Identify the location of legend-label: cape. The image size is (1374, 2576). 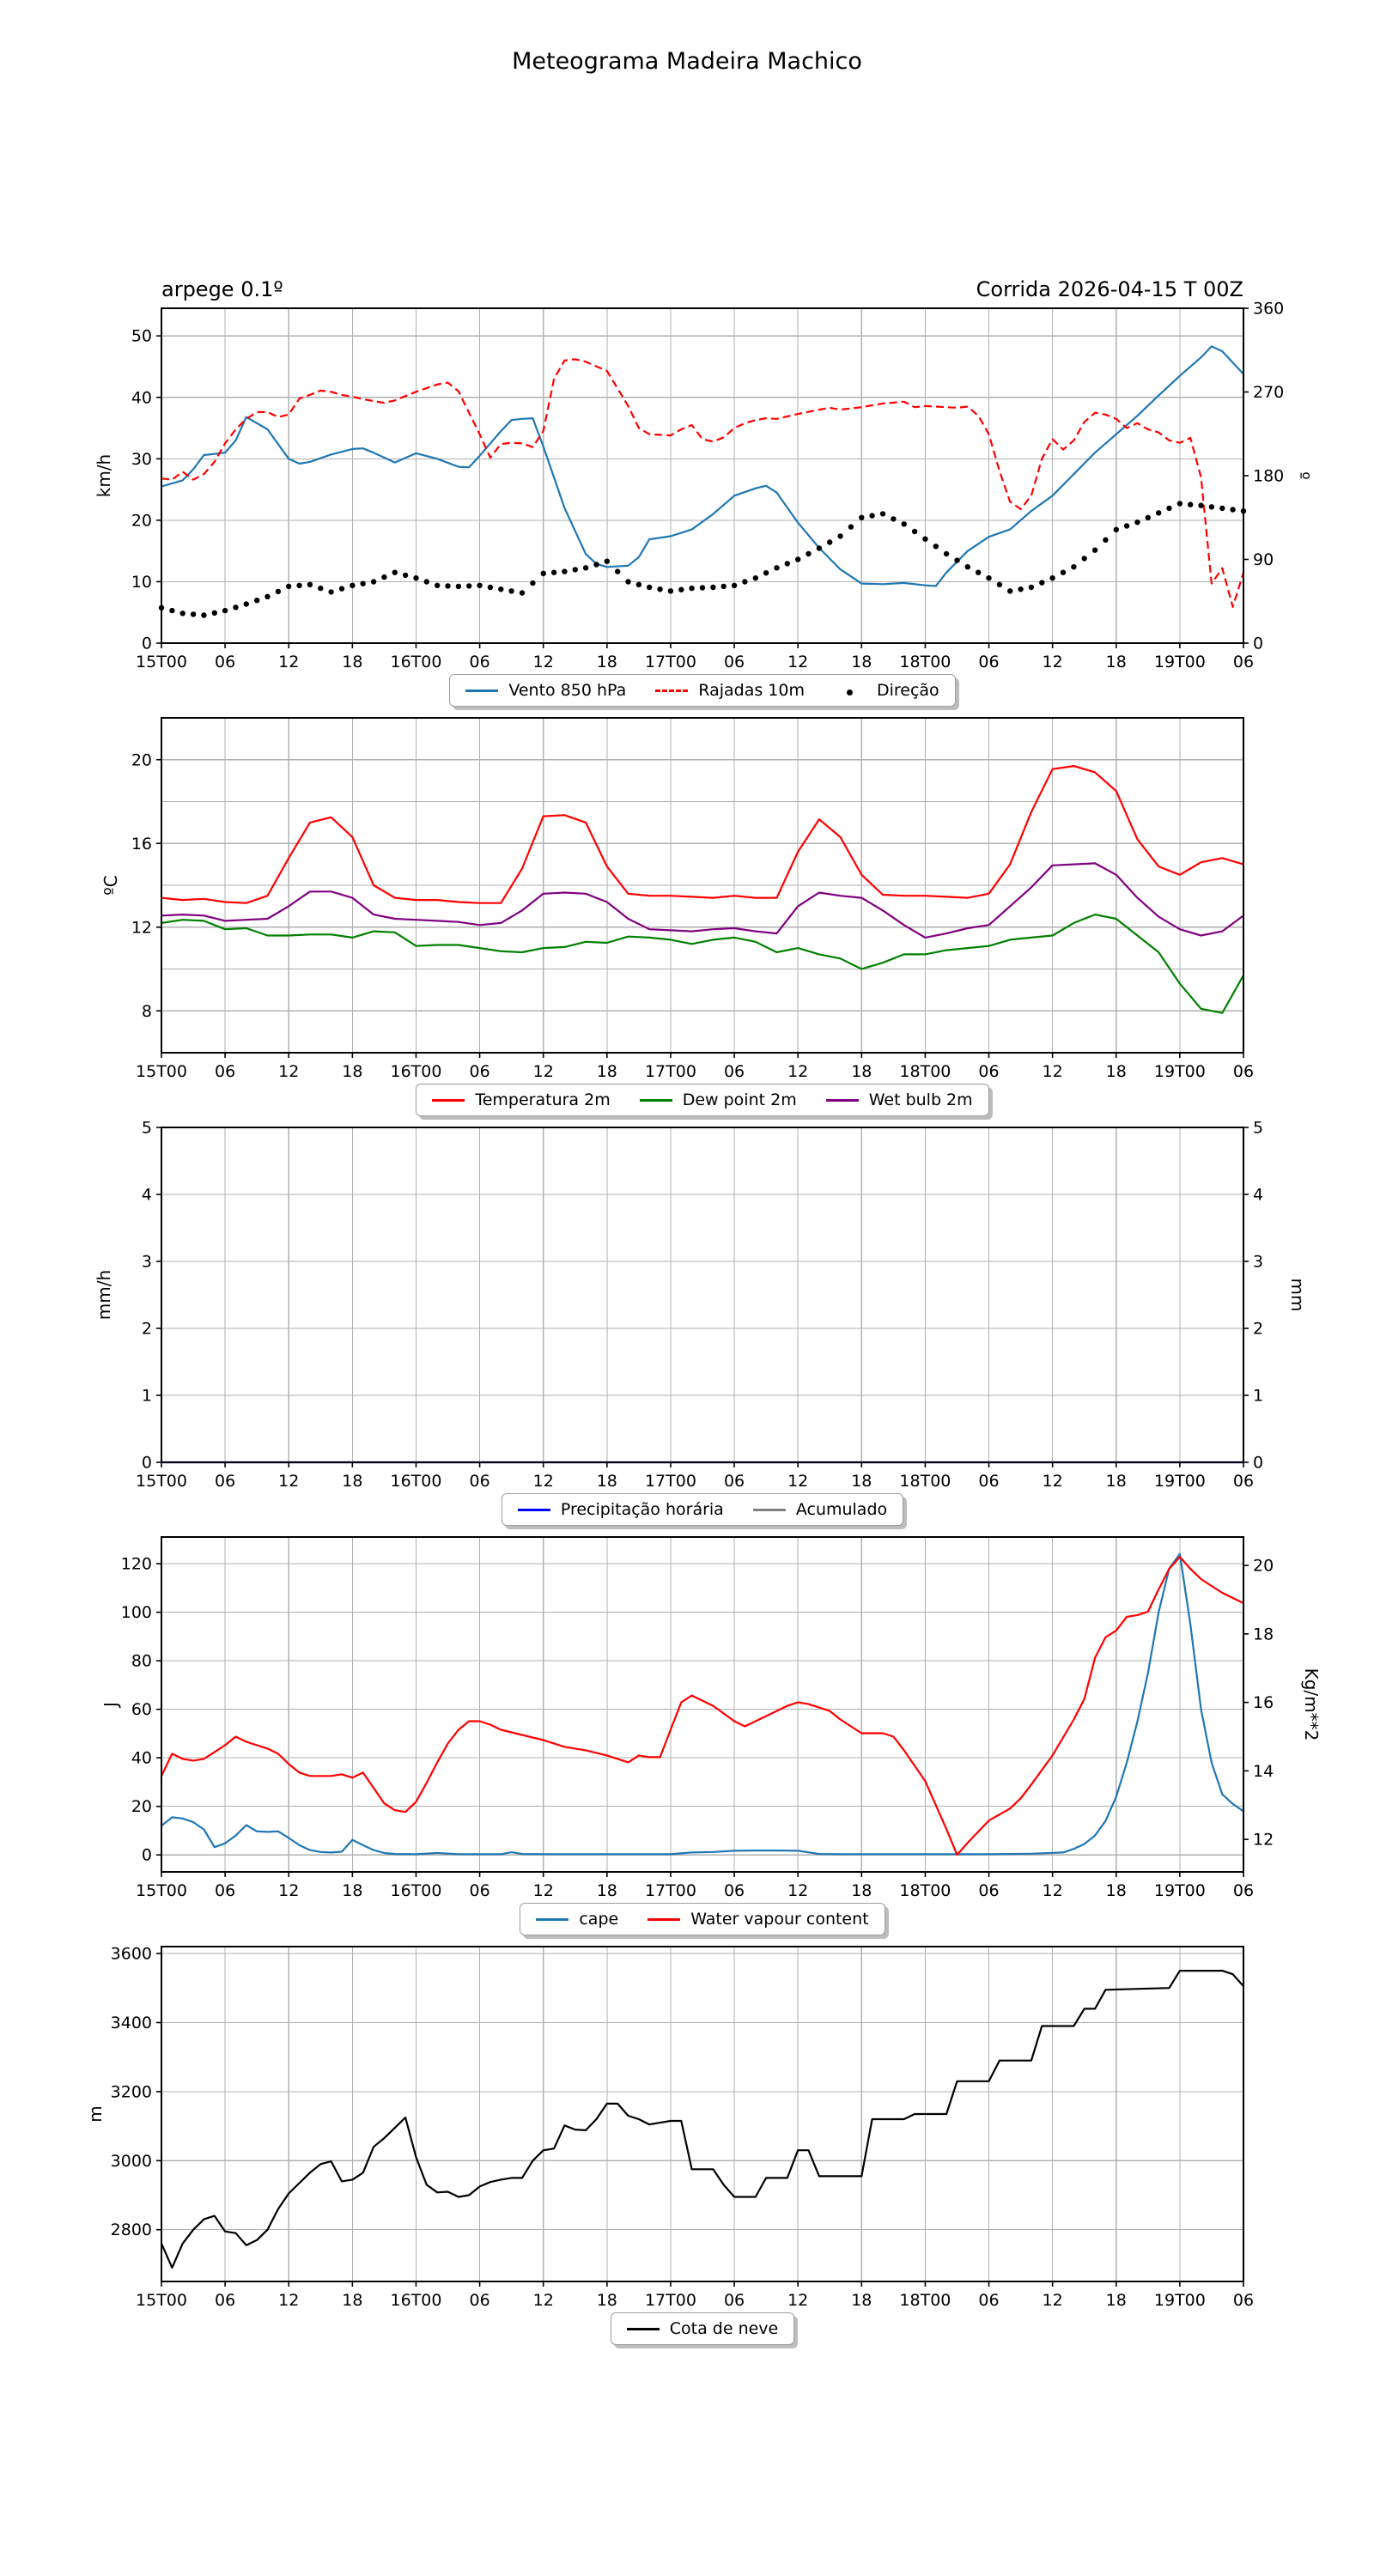
(599, 1919).